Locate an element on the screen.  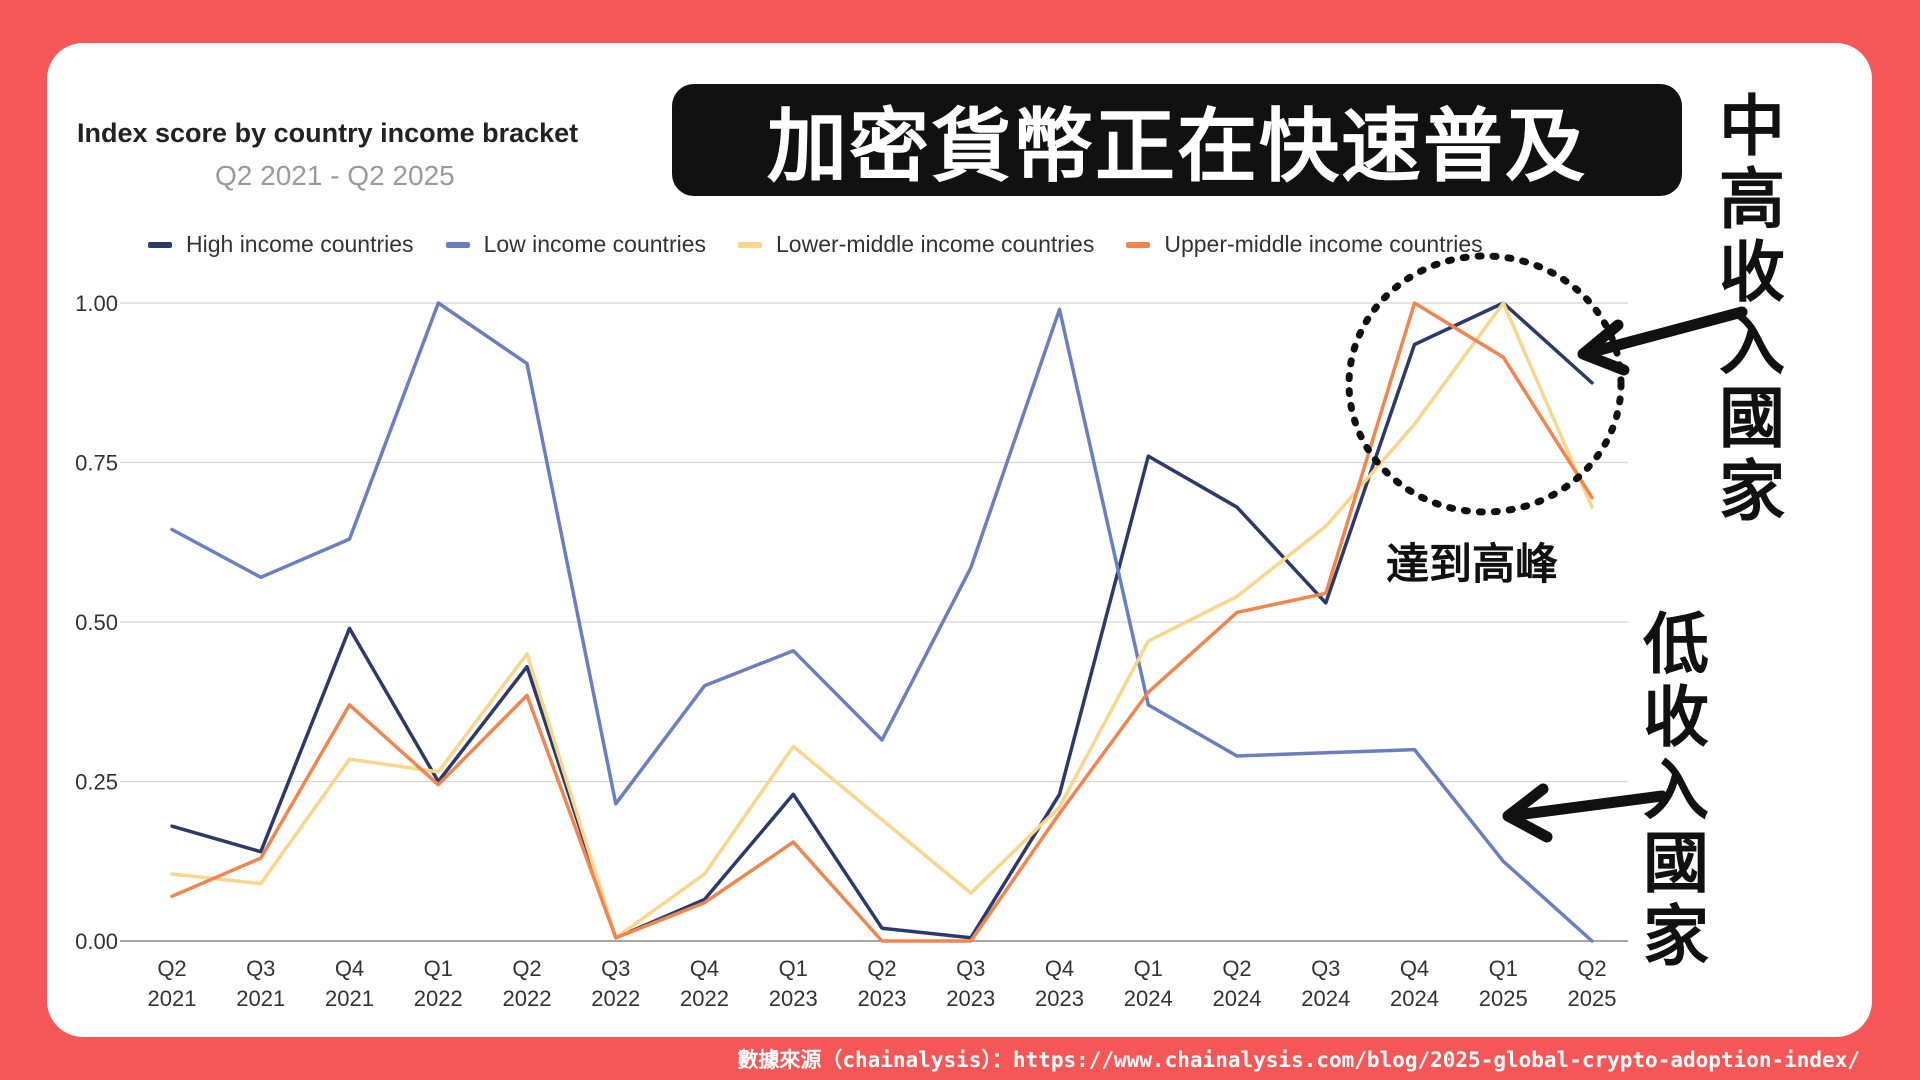
legend-item-high: High income countries is located at coordinates (281, 244).